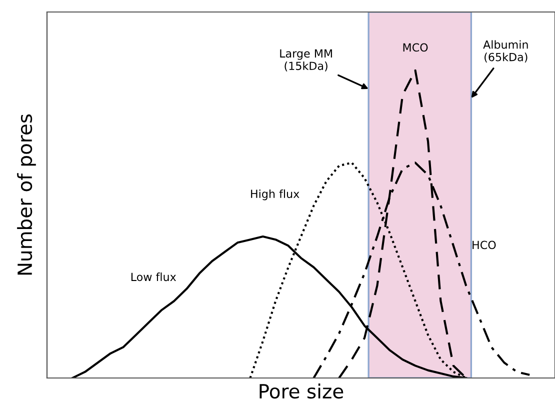 This screenshot has height=413, width=555. What do you see at coordinates (275, 194) in the screenshot?
I see `series-label: High flux` at bounding box center [275, 194].